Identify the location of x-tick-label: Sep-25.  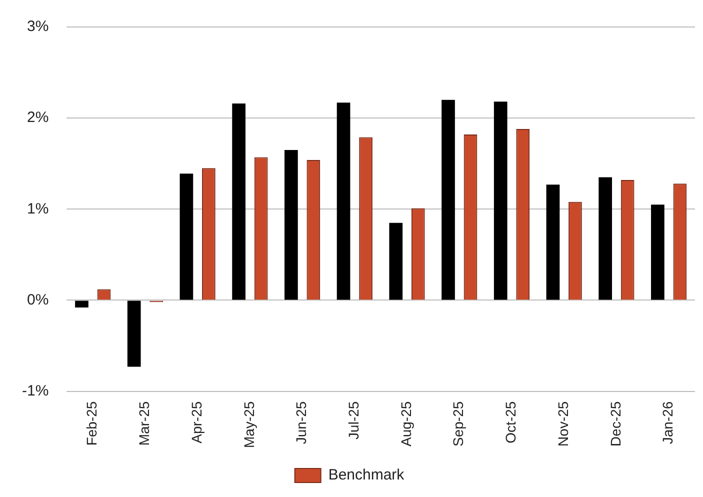
(458, 423).